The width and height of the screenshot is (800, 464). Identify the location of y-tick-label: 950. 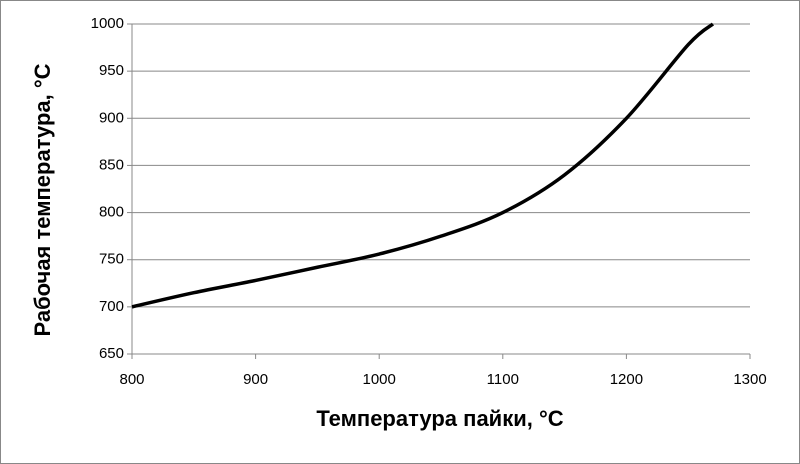
(111, 70).